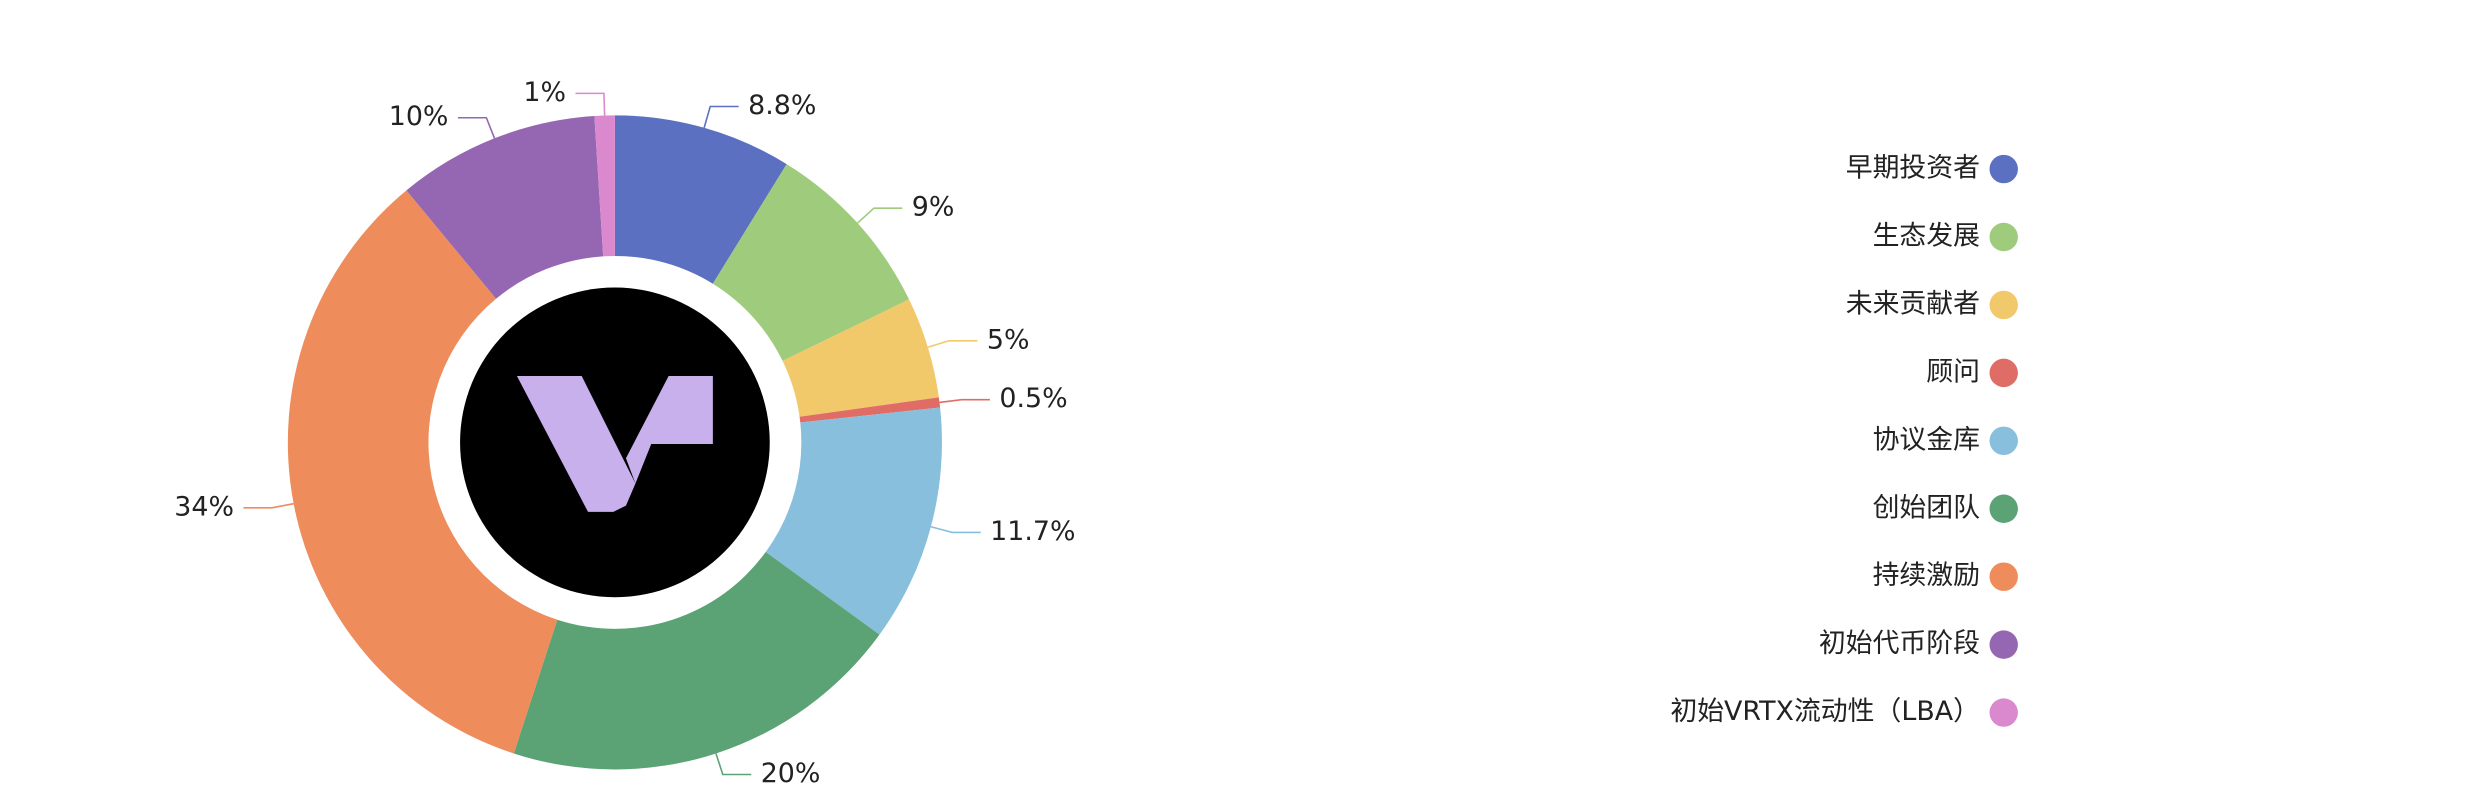  What do you see at coordinates (204, 506) in the screenshot?
I see `data-label: 34%` at bounding box center [204, 506].